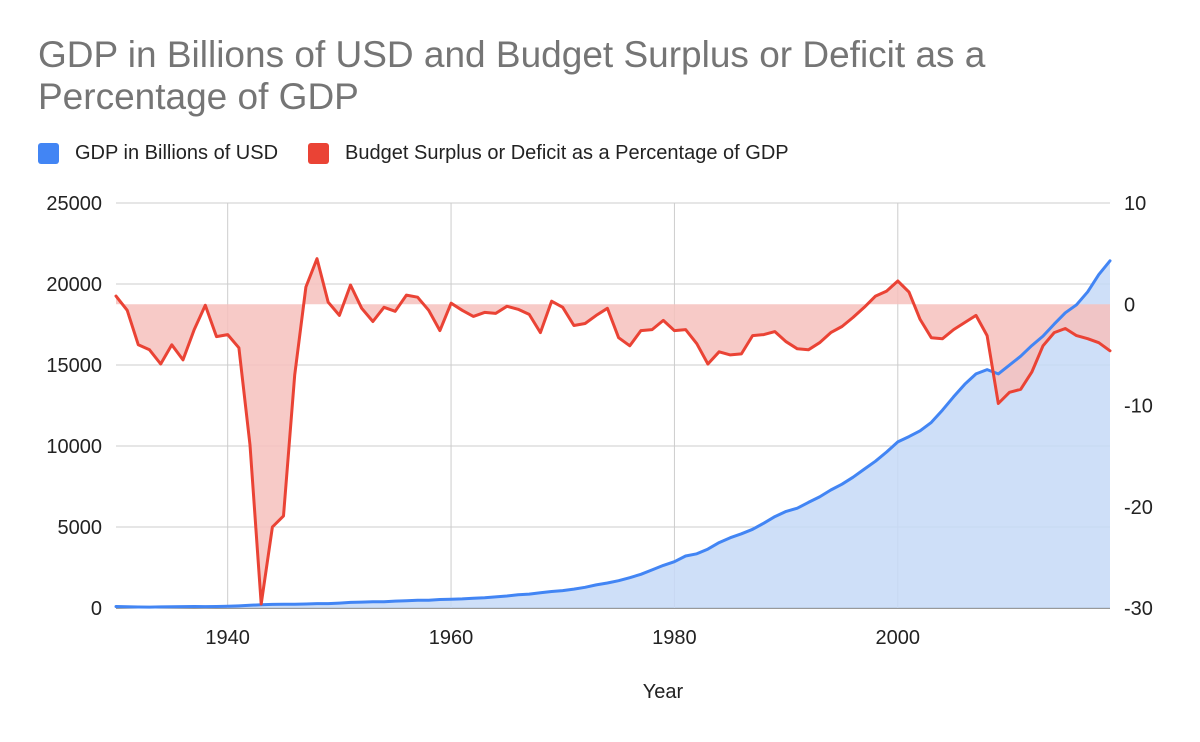 The width and height of the screenshot is (1200, 742). I want to click on legend-item-gdp: GDP in Billions of USD, so click(158, 153).